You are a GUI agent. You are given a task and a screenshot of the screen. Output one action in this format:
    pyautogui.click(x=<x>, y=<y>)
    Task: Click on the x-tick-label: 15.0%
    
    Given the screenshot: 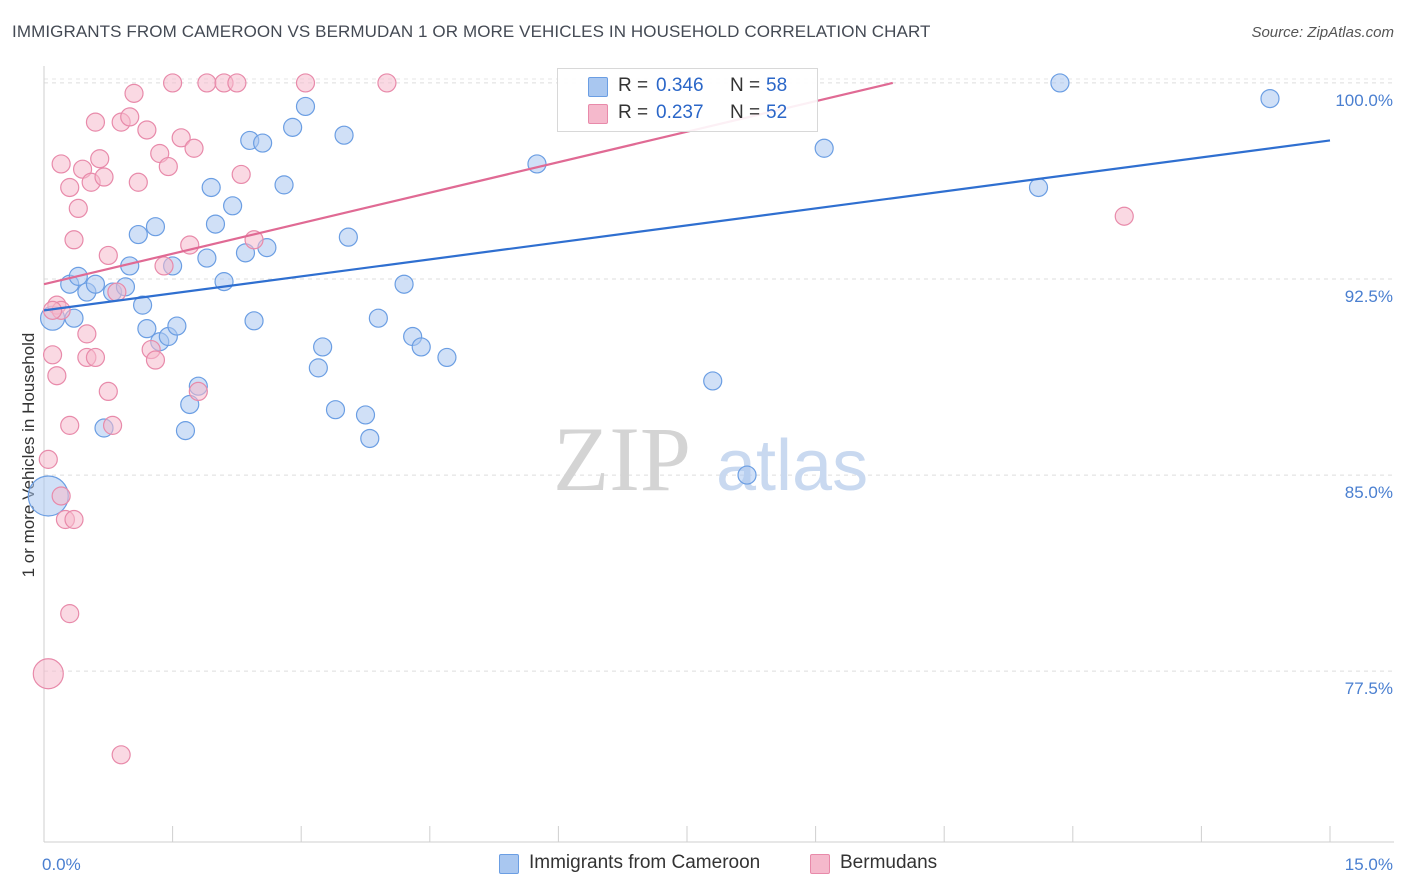 What is the action you would take?
    pyautogui.click(x=1369, y=864)
    